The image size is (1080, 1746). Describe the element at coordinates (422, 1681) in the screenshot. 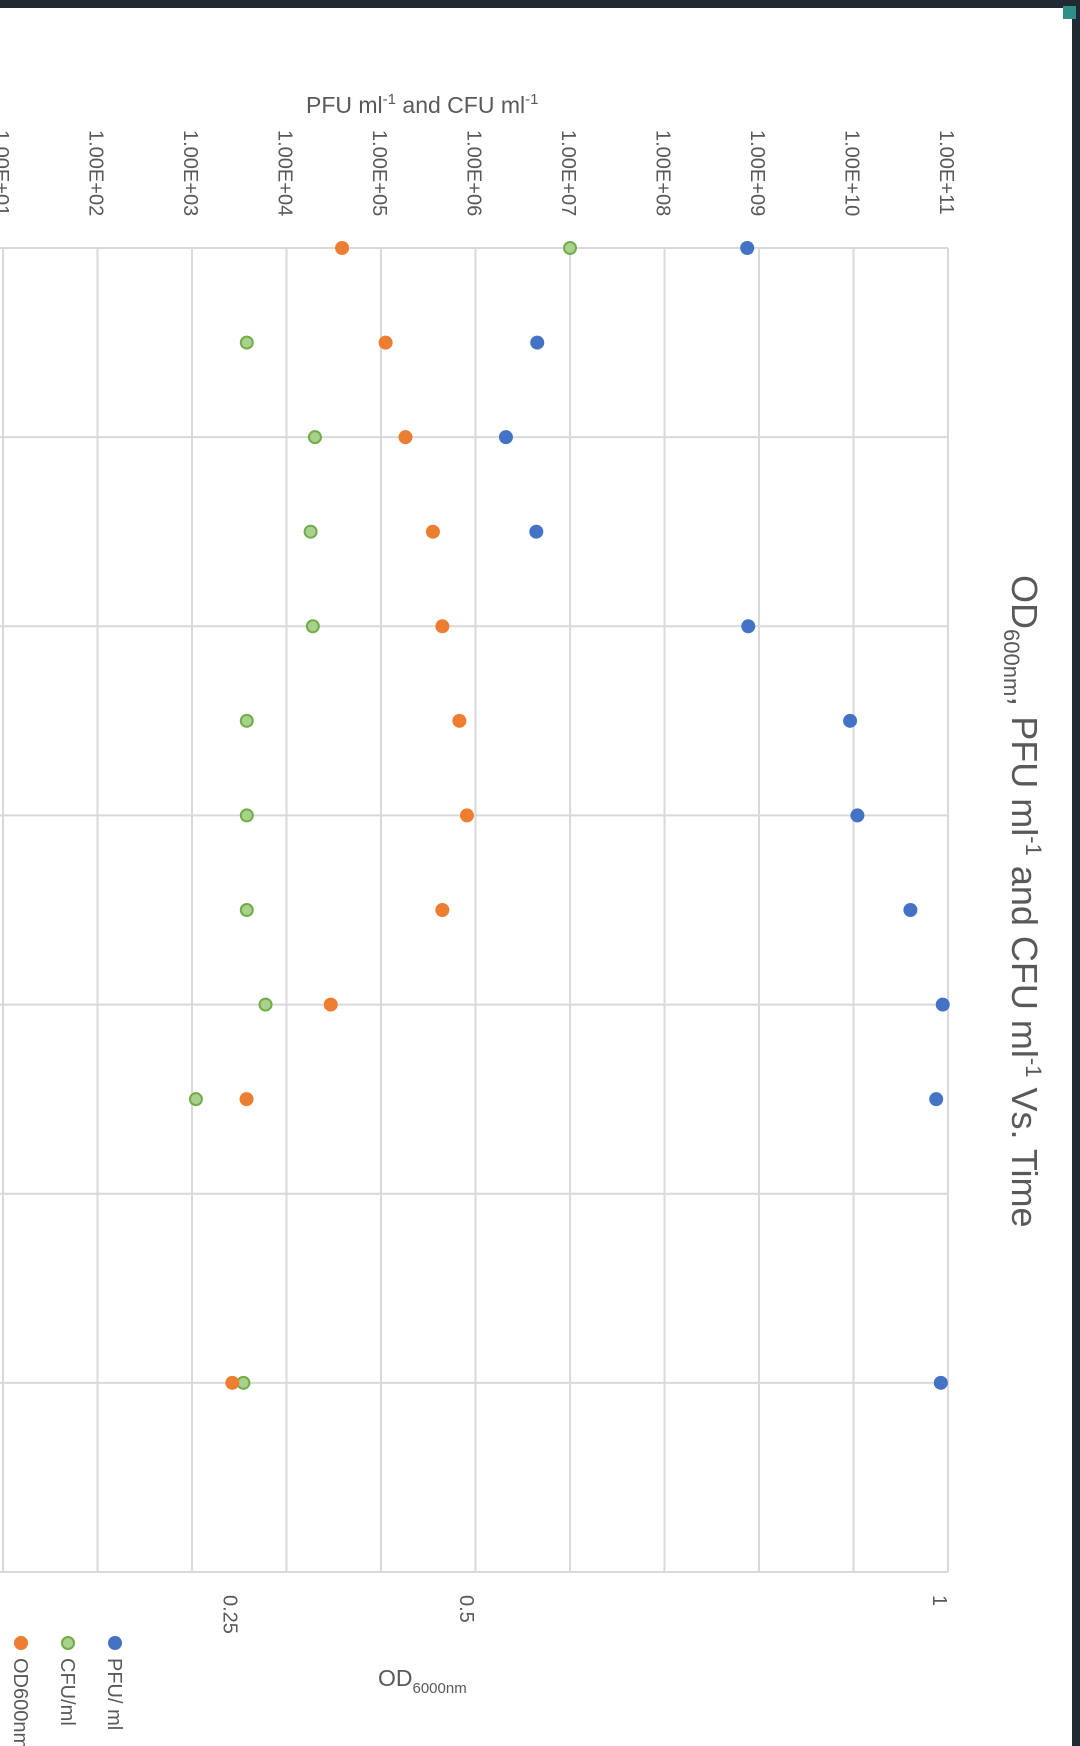

I see `linear-axis-title: OD6000nm` at that location.